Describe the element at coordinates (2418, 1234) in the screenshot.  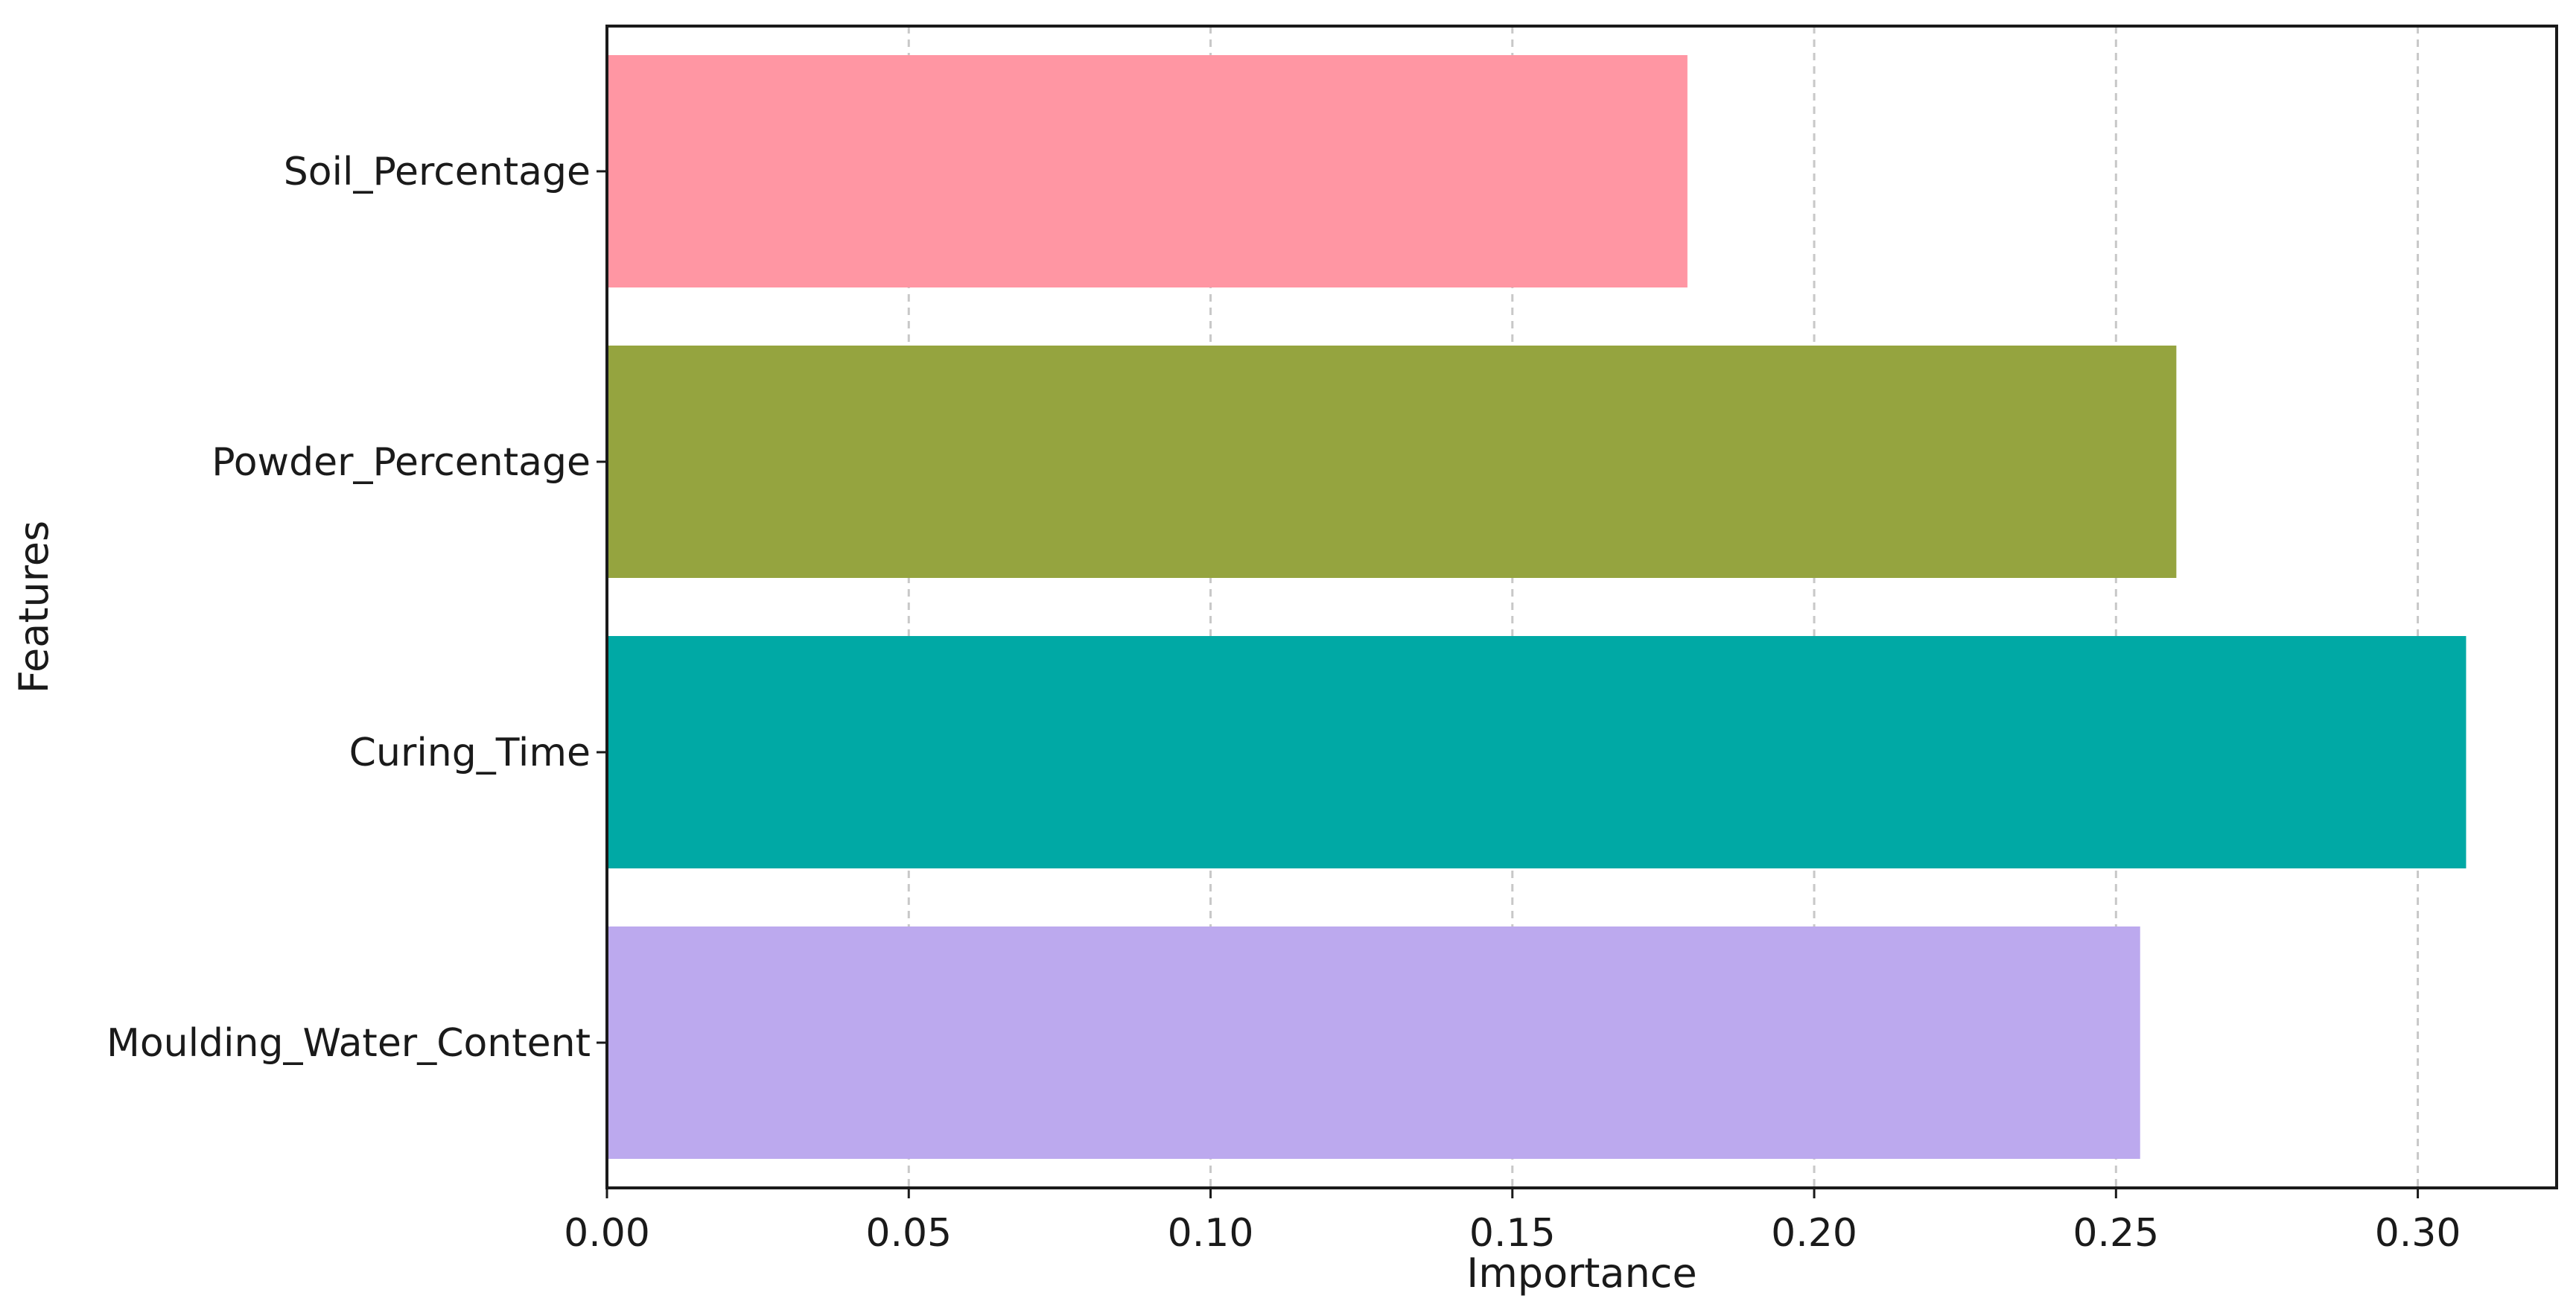
I see `x-tick-label: 0.30` at that location.